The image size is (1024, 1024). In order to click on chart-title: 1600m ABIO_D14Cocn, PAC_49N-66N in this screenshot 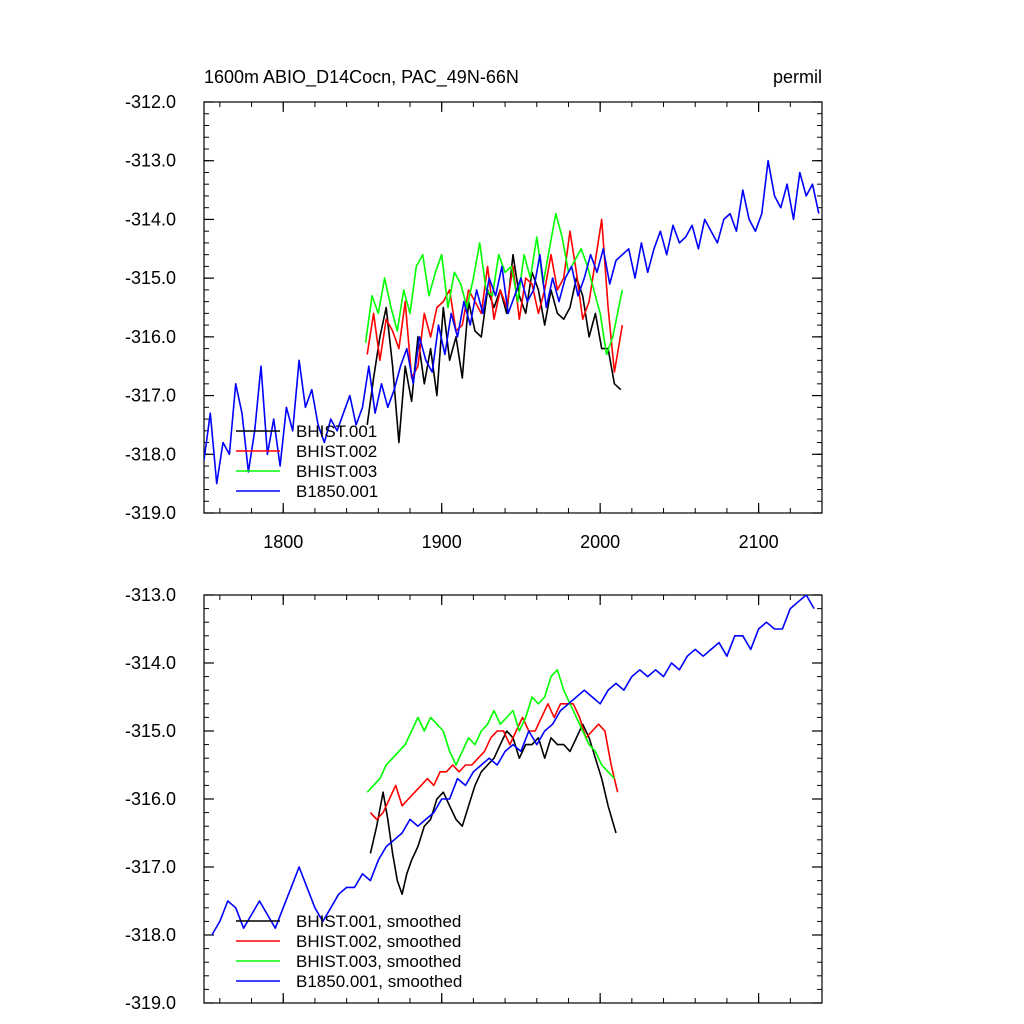, I will do `click(361, 77)`.